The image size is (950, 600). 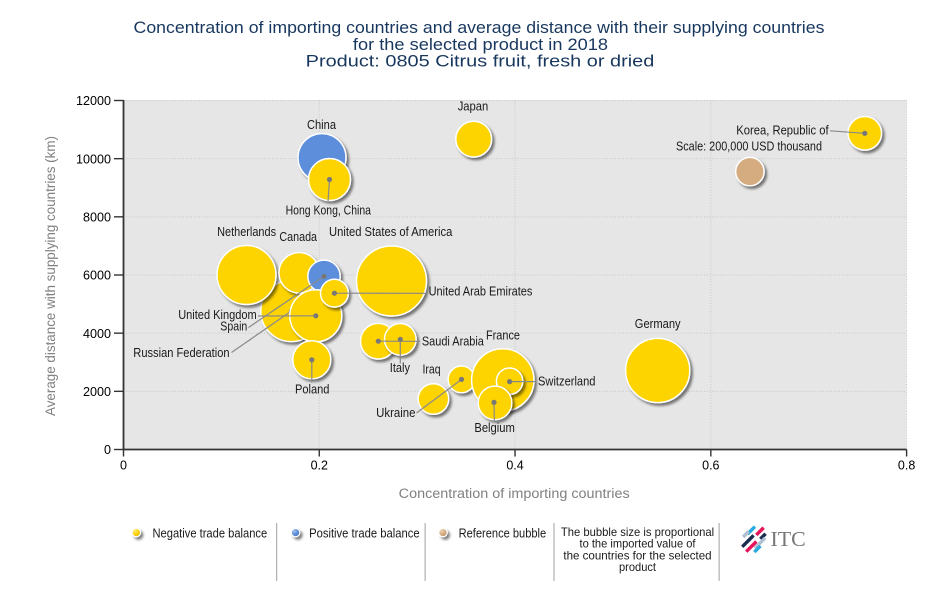 I want to click on svg-text: United States of America, so click(x=391, y=231).